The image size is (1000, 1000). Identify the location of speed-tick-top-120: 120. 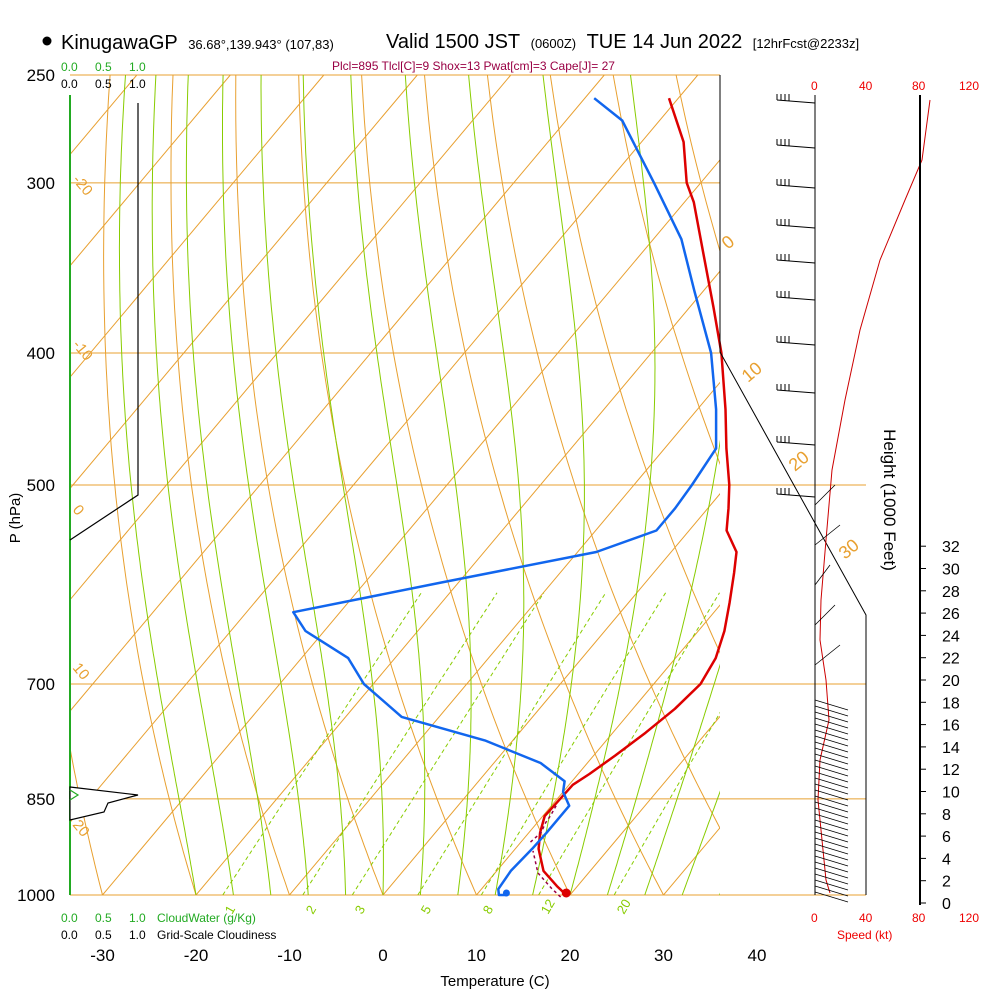
(969, 86).